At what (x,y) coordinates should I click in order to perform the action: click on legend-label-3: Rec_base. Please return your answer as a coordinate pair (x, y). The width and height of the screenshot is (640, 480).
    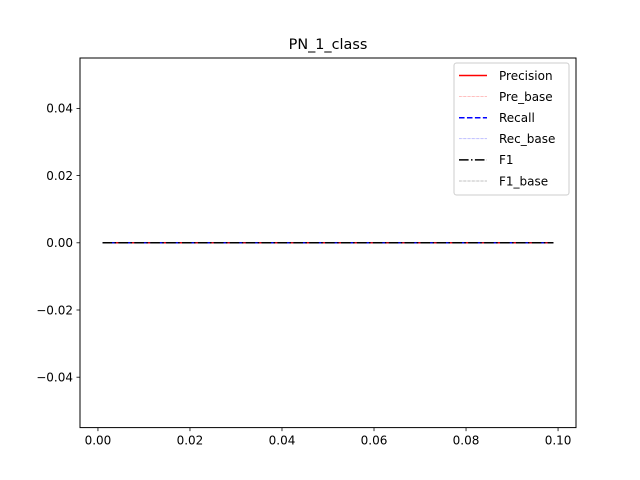
    Looking at the image, I should click on (527, 139).